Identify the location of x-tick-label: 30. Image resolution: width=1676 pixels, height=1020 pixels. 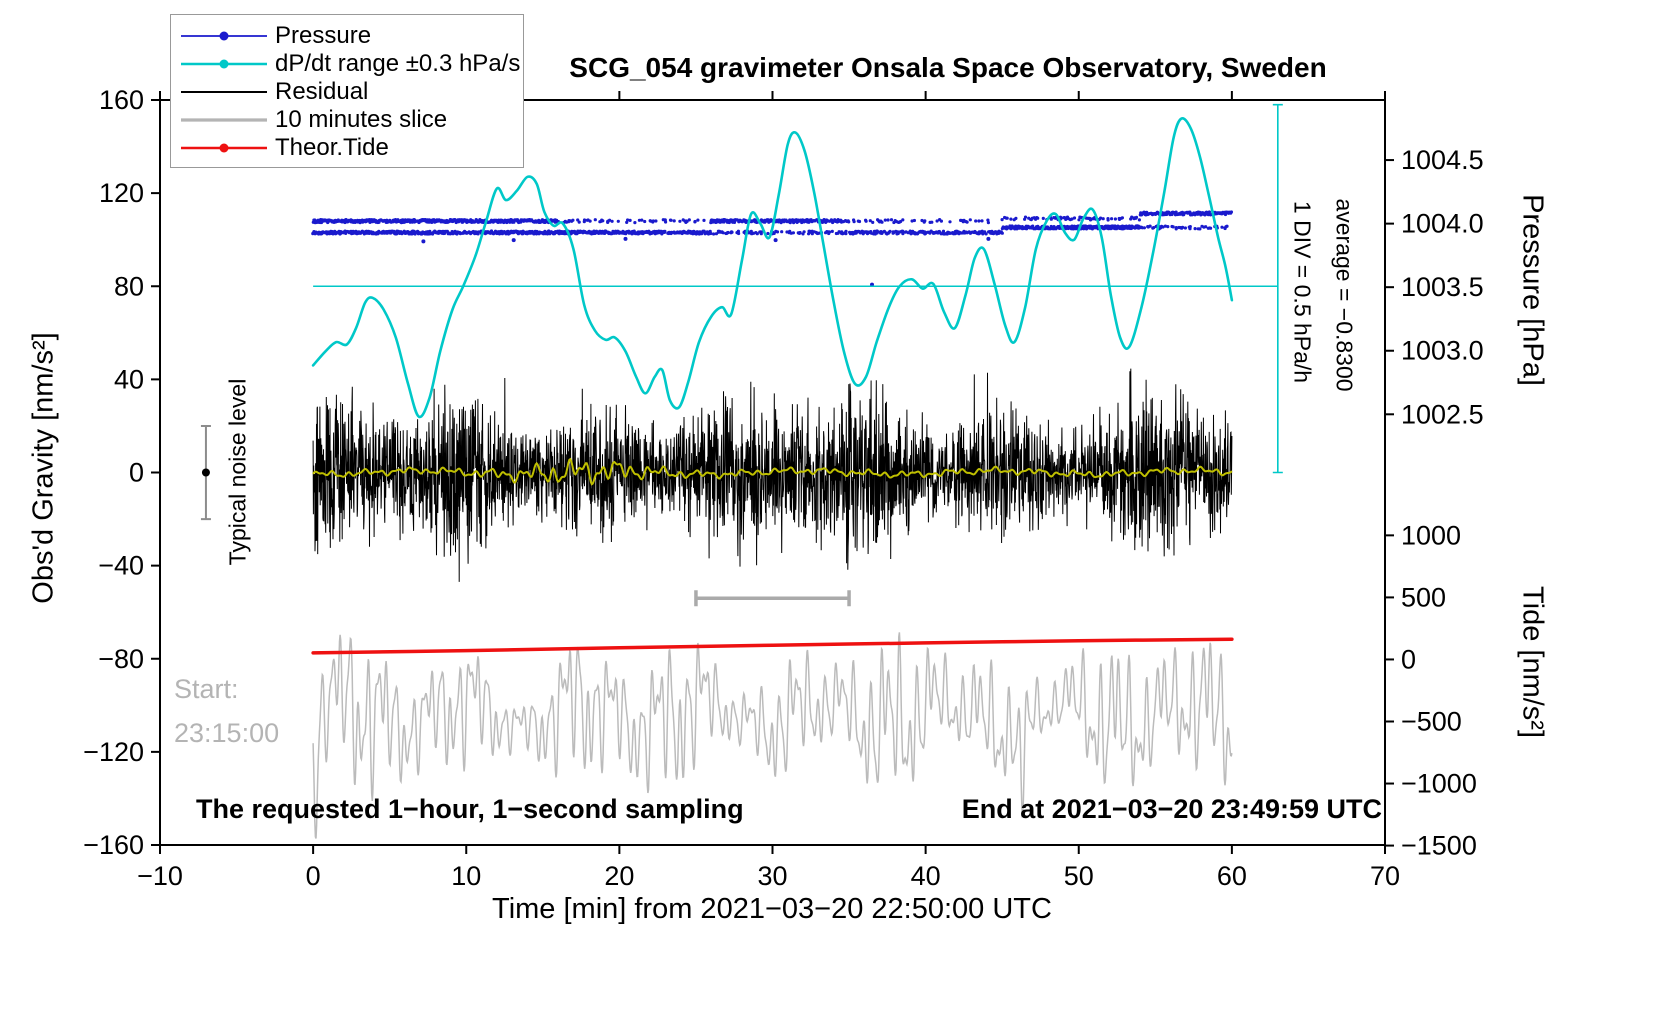
(772, 876).